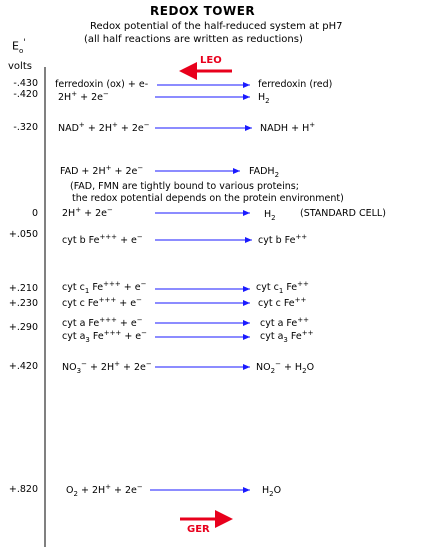 Image resolution: width=433 pixels, height=547 pixels. I want to click on reaction-right-cyta: cyt a Fe++, so click(284, 322).